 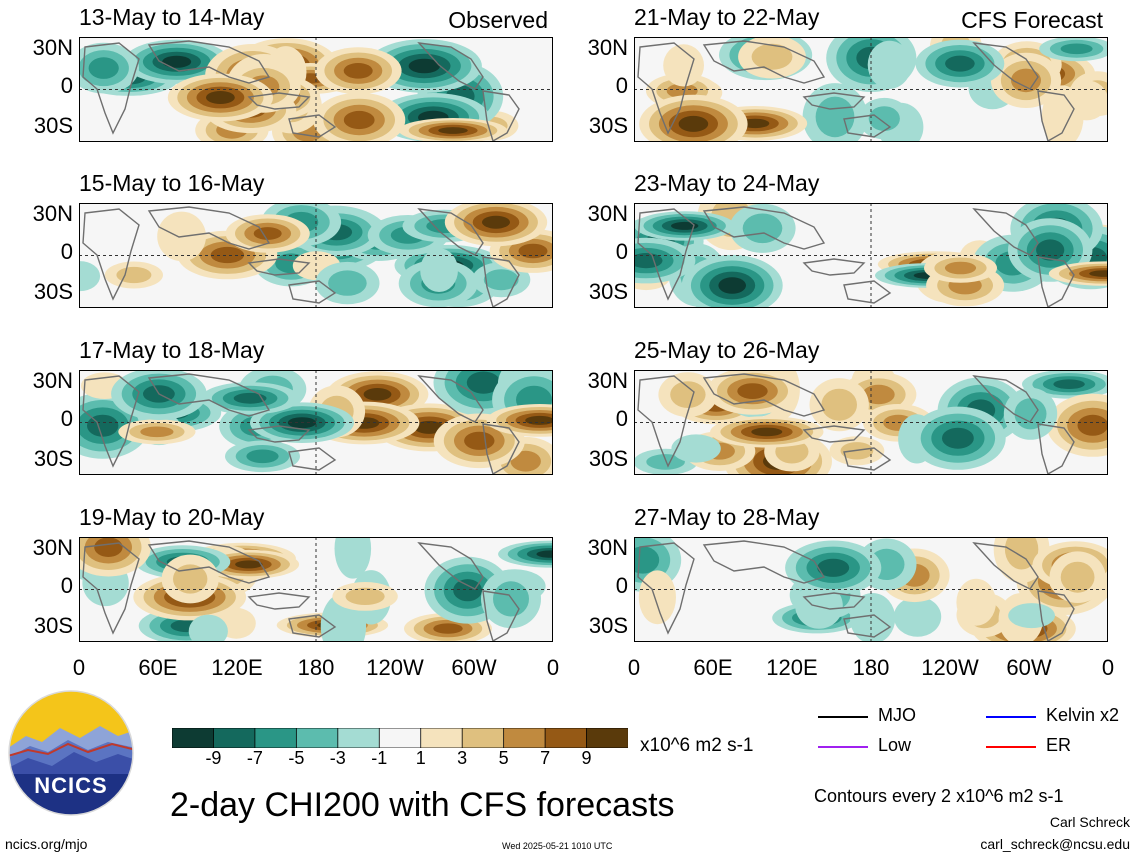 What do you see at coordinates (1055, 844) in the screenshot?
I see `footer-email: carl_schreck@ncsu.edu` at bounding box center [1055, 844].